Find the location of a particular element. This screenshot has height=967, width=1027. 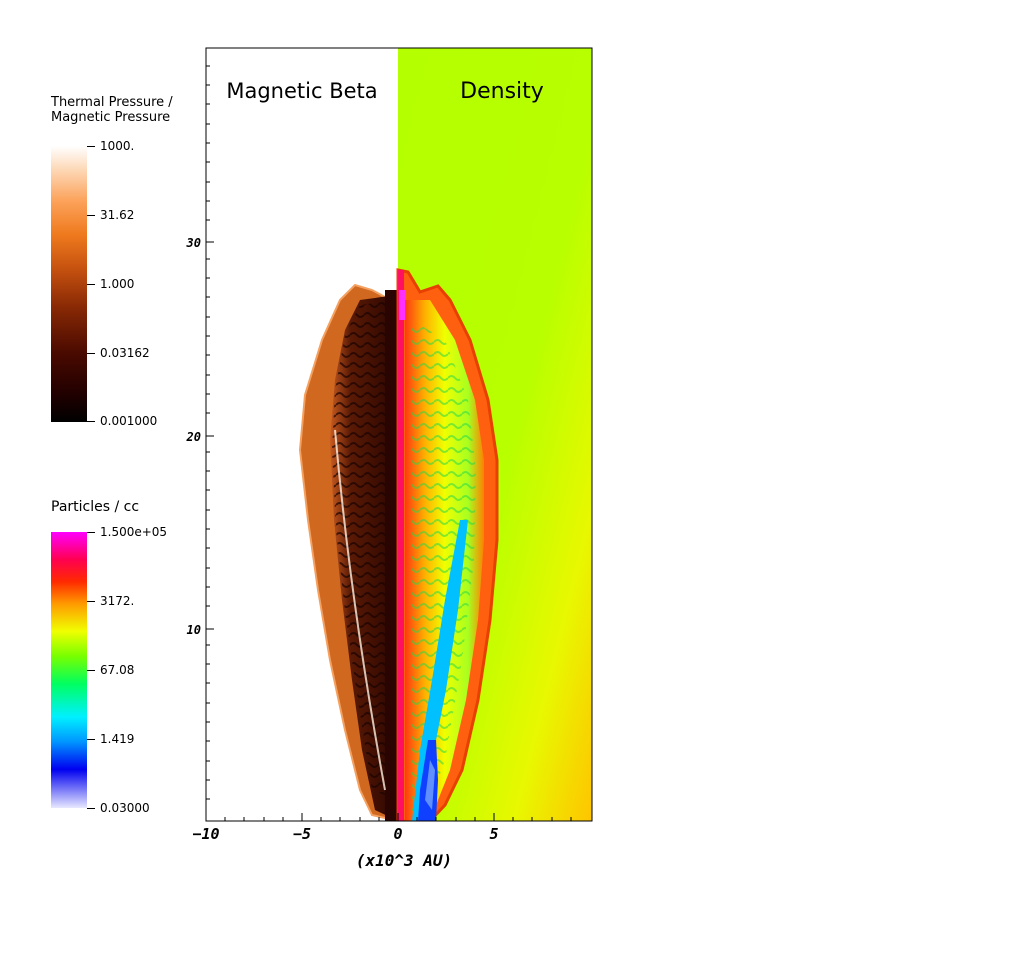

density-panel-title: Density is located at coordinates (502, 91).